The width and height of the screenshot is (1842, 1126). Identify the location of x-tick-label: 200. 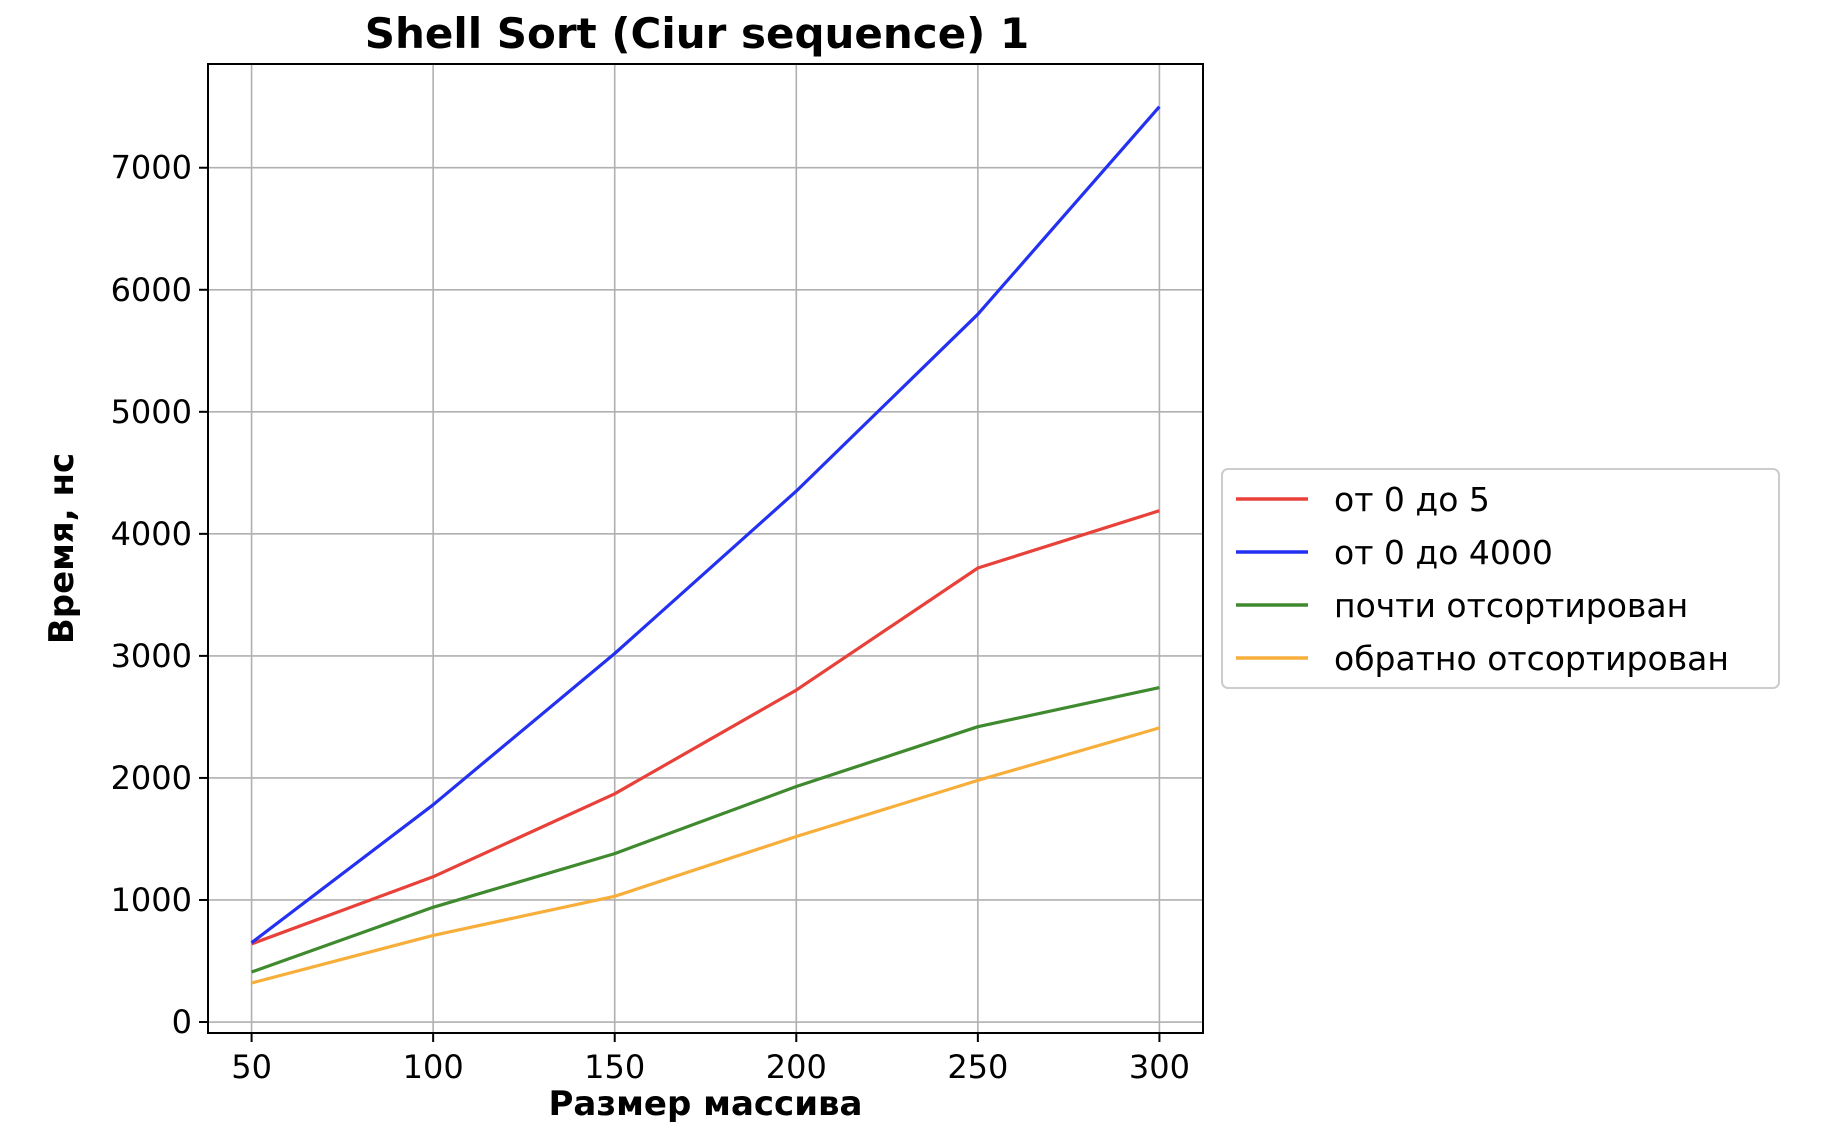
(796, 1067).